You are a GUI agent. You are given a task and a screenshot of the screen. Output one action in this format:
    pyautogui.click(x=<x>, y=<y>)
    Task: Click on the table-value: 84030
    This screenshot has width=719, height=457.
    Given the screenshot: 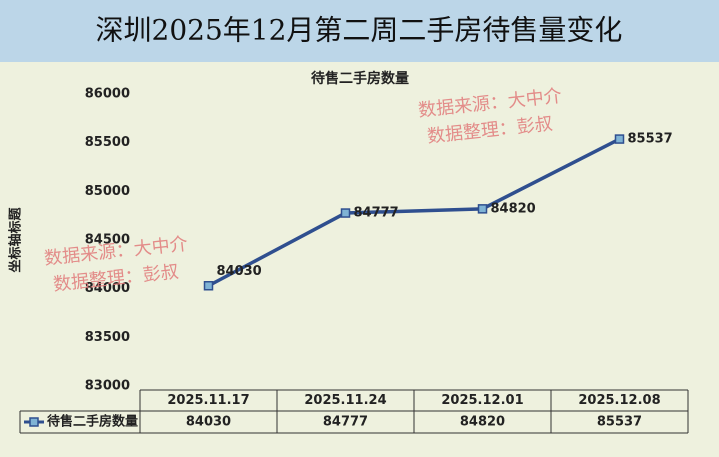 What is the action you would take?
    pyautogui.click(x=208, y=422)
    